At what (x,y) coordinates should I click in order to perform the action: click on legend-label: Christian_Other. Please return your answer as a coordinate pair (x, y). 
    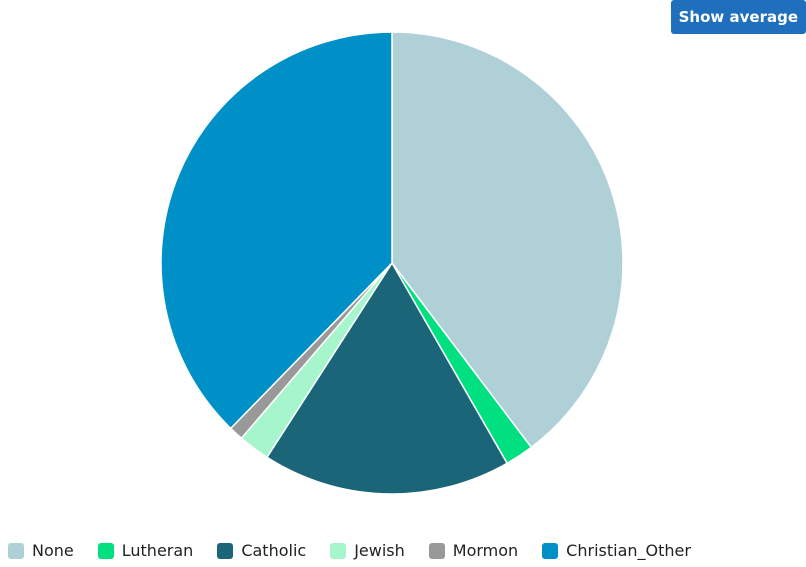
    Looking at the image, I should click on (628, 550).